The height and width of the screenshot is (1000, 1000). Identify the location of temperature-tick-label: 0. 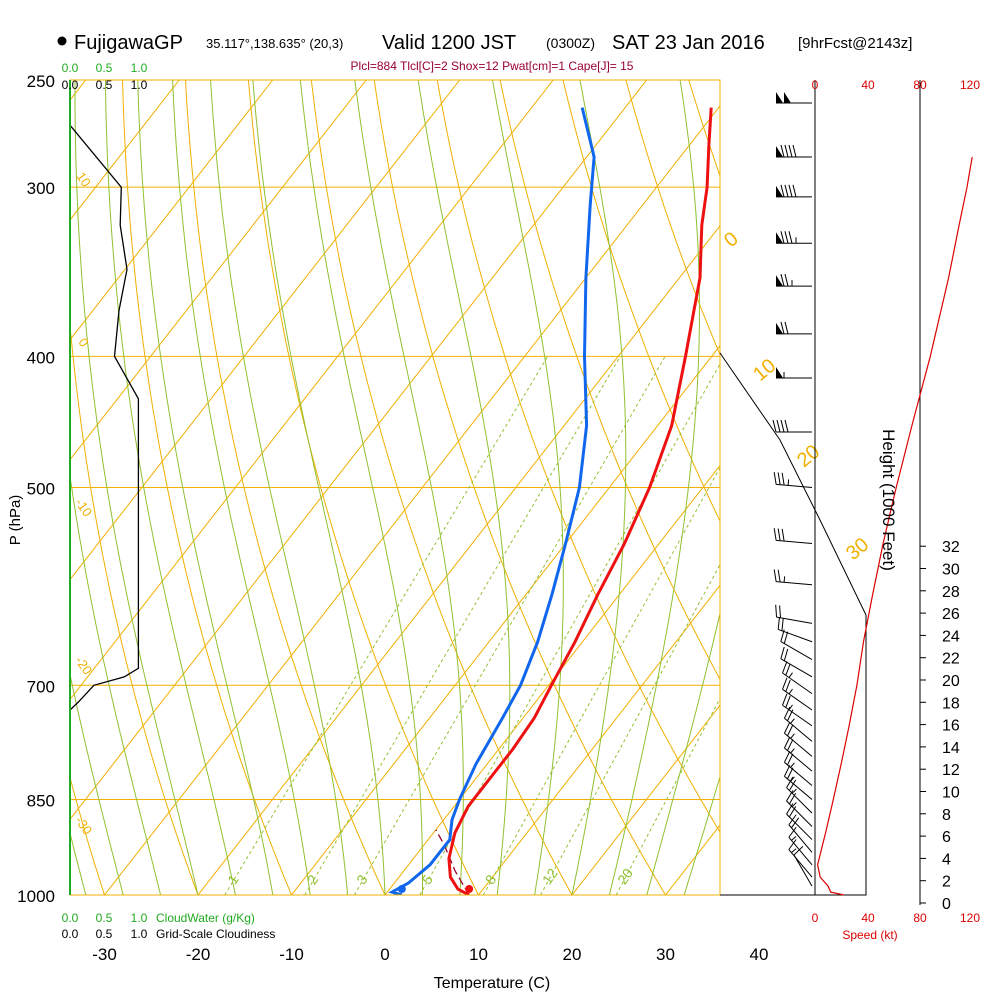
(384, 954).